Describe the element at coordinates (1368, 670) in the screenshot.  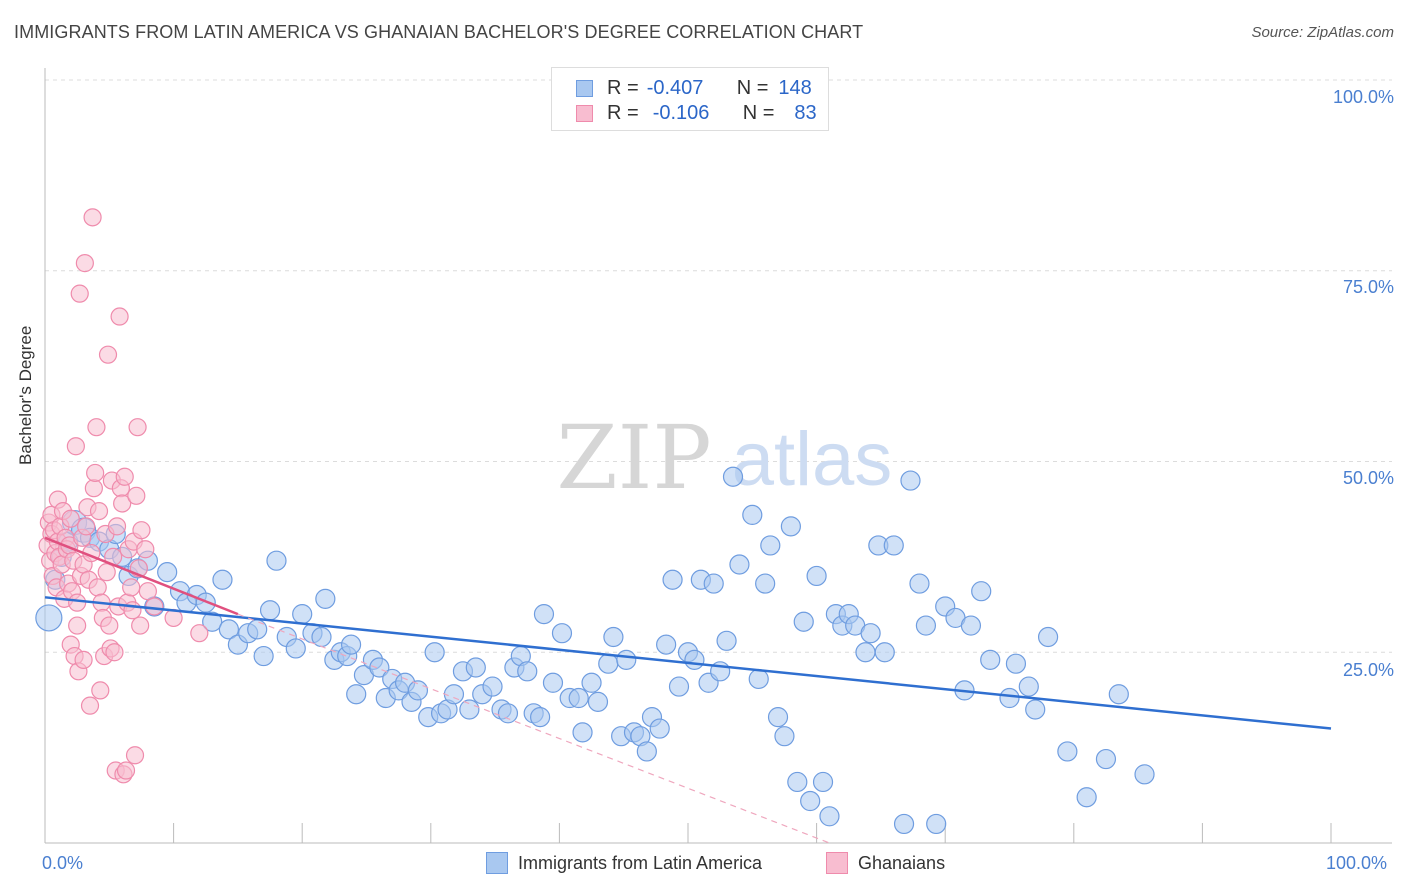
I see `y-tick-label-25: 25.0%` at that location.